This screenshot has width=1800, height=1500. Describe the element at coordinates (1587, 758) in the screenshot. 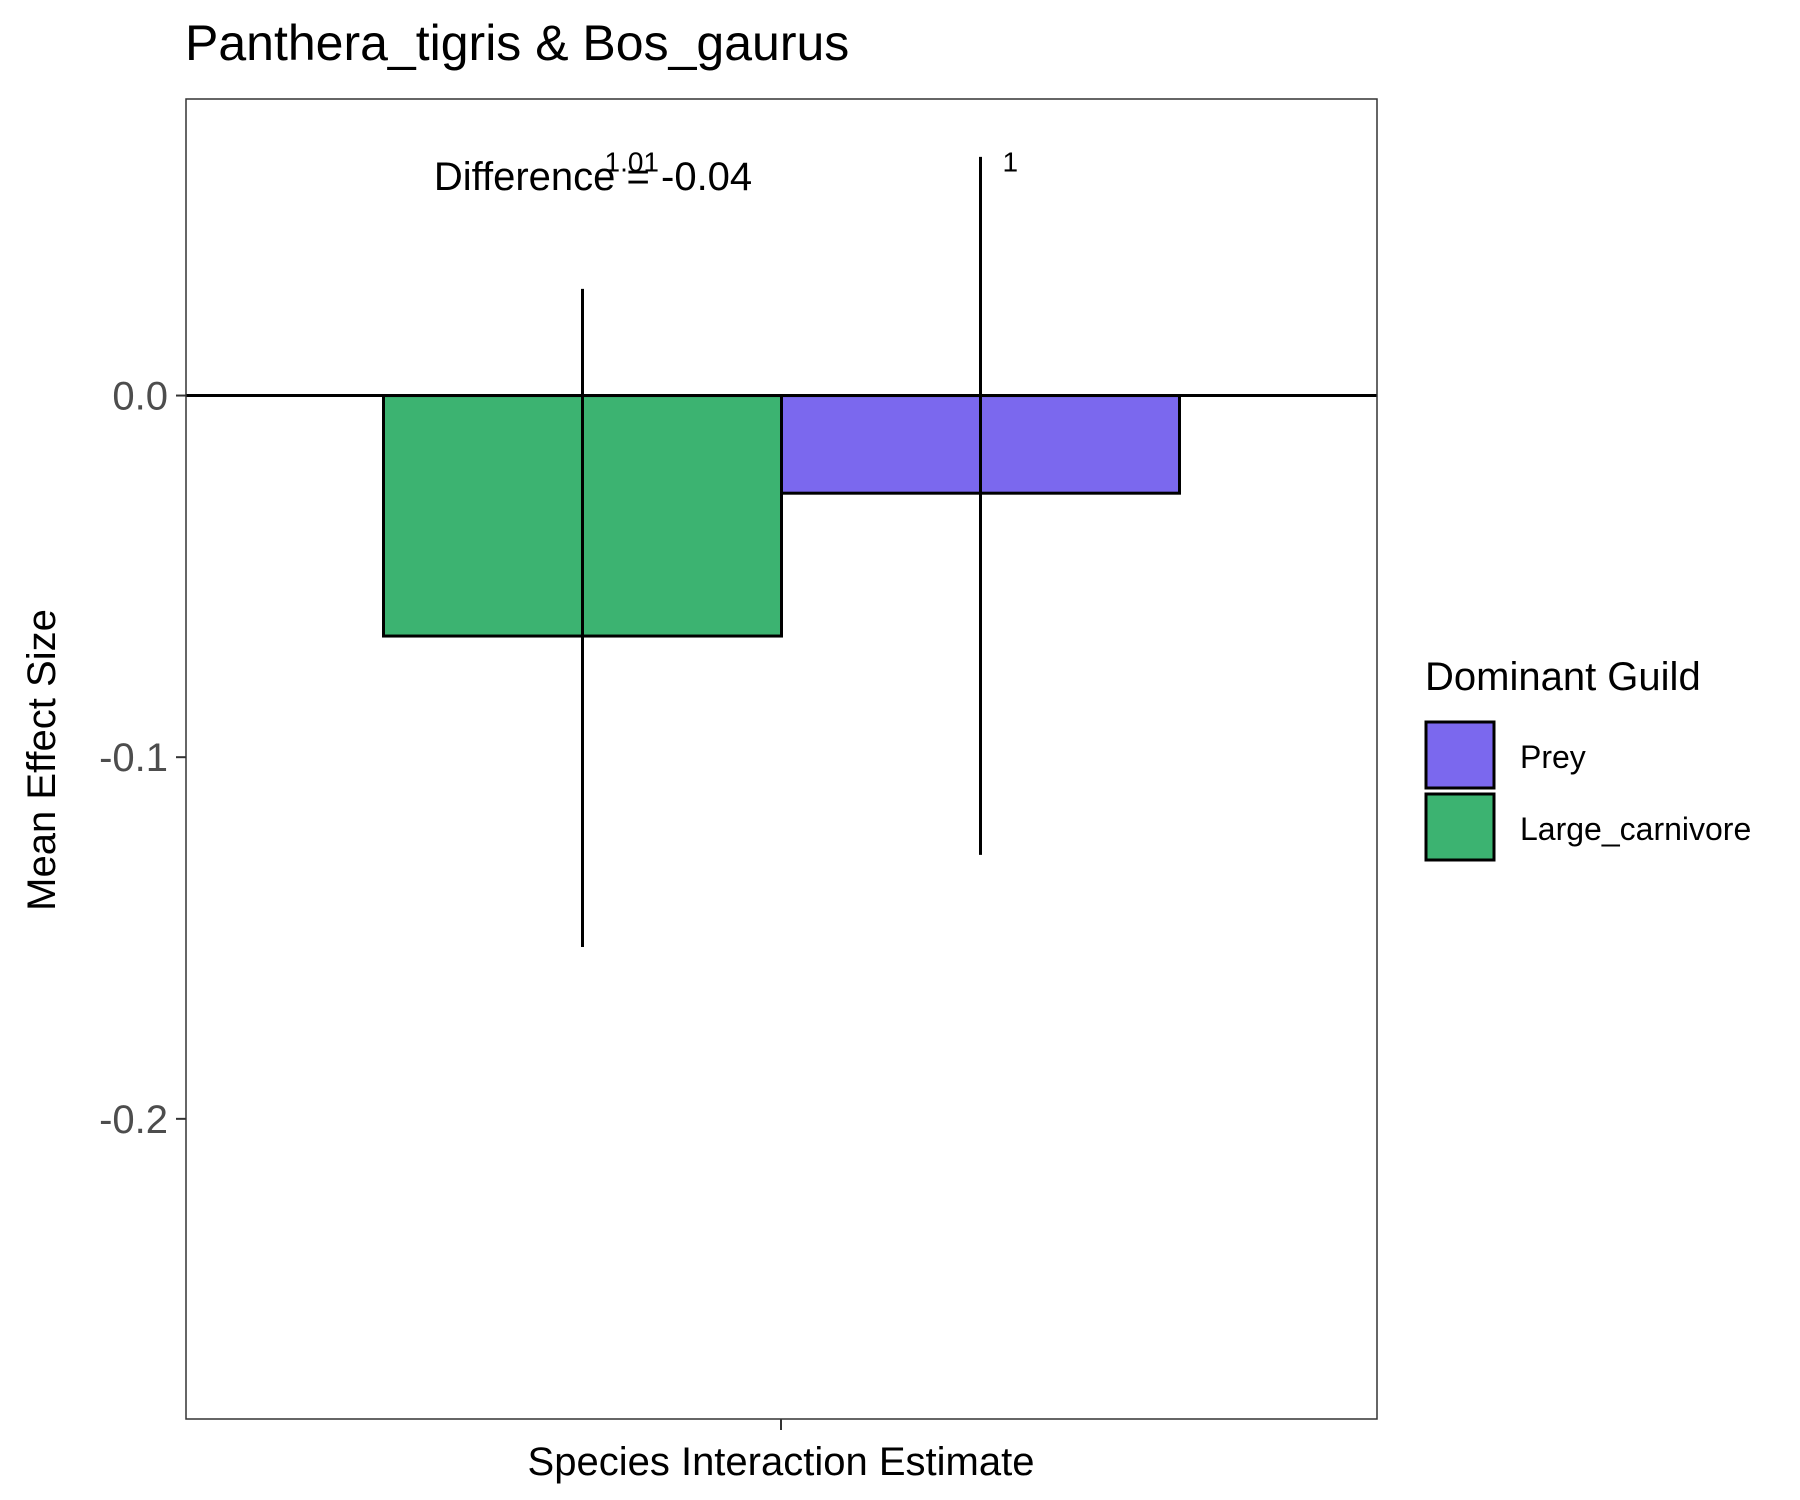

I see `legend: Dominant Guild Prey Large_carnivore` at that location.